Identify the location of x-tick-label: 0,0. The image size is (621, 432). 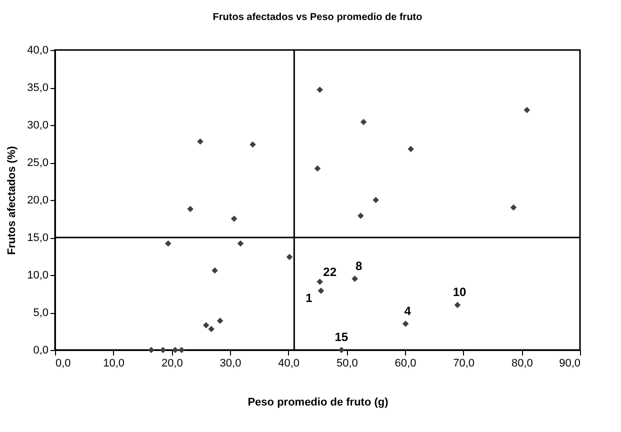
(63, 364).